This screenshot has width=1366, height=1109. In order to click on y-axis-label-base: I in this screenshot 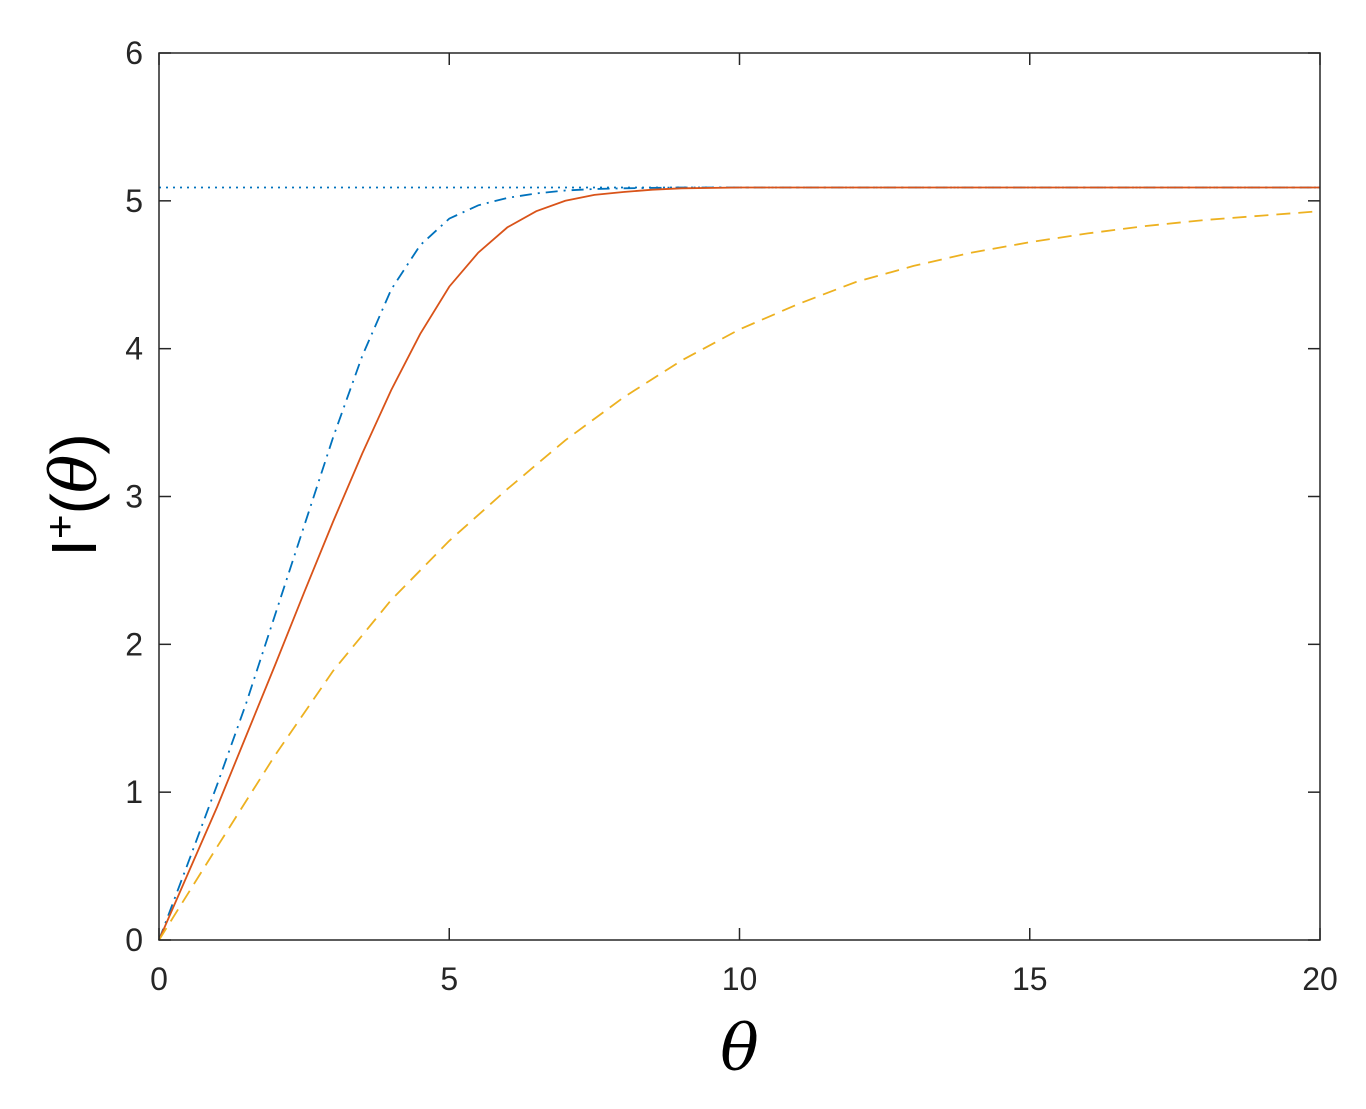, I will do `click(74, 548)`.